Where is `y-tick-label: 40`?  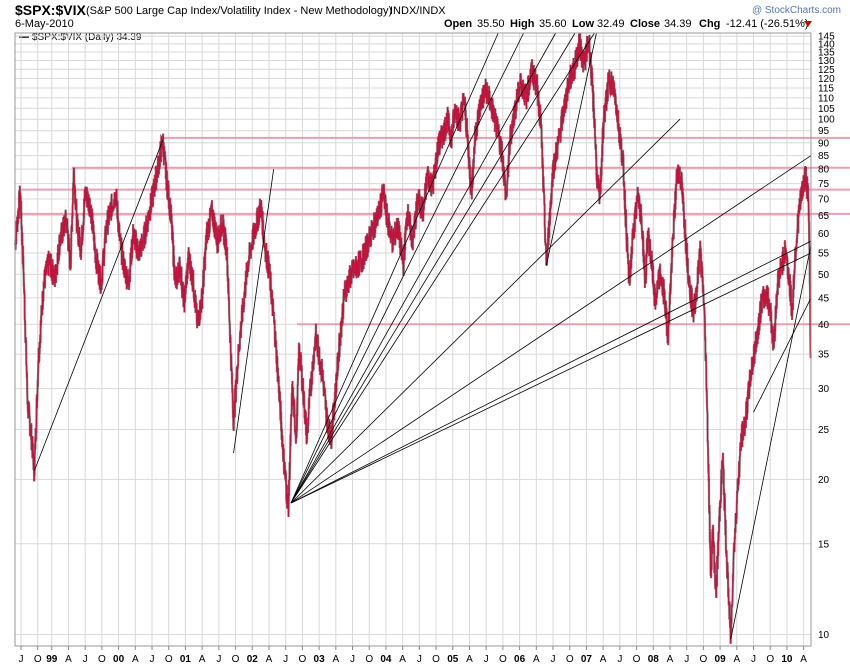
y-tick-label: 40 is located at coordinates (824, 325).